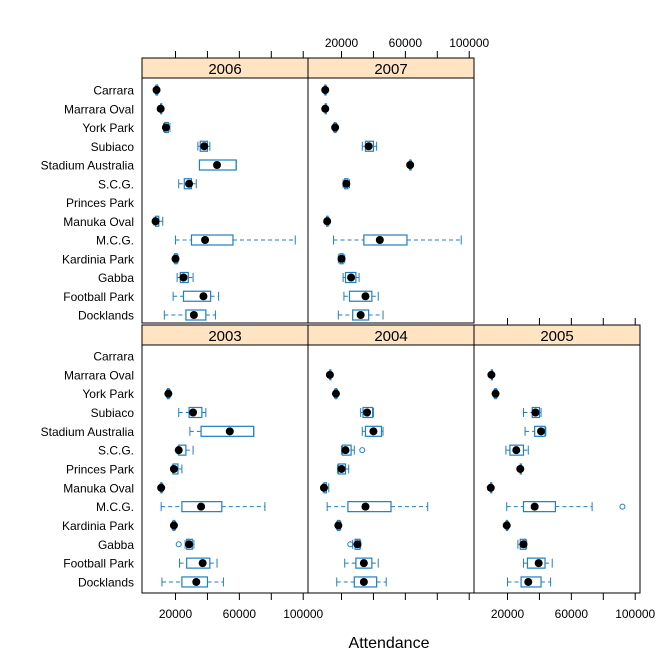 The height and width of the screenshot is (671, 672). What do you see at coordinates (106, 316) in the screenshot?
I see `category-label: Docklands` at bounding box center [106, 316].